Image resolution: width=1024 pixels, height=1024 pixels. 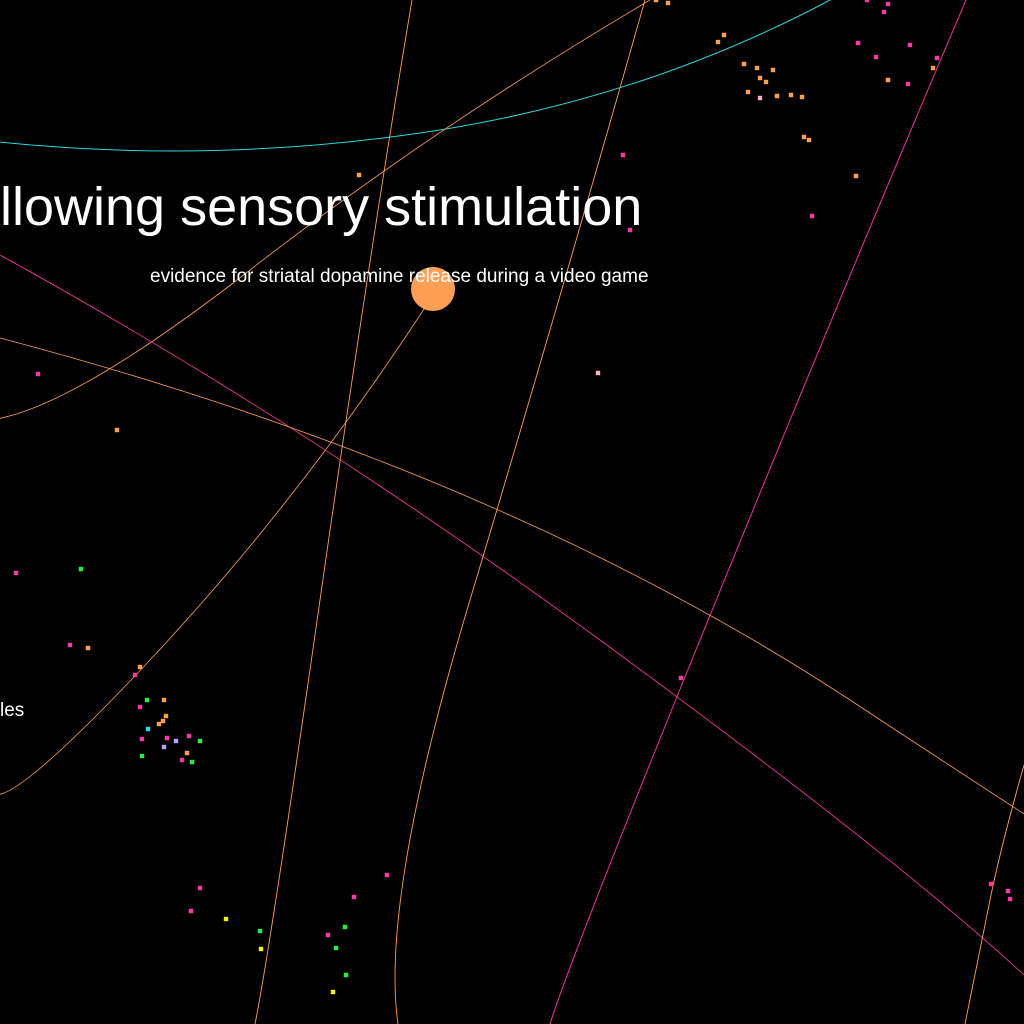 I want to click on node-label-main: llowing sensory stimulation, so click(x=321, y=207).